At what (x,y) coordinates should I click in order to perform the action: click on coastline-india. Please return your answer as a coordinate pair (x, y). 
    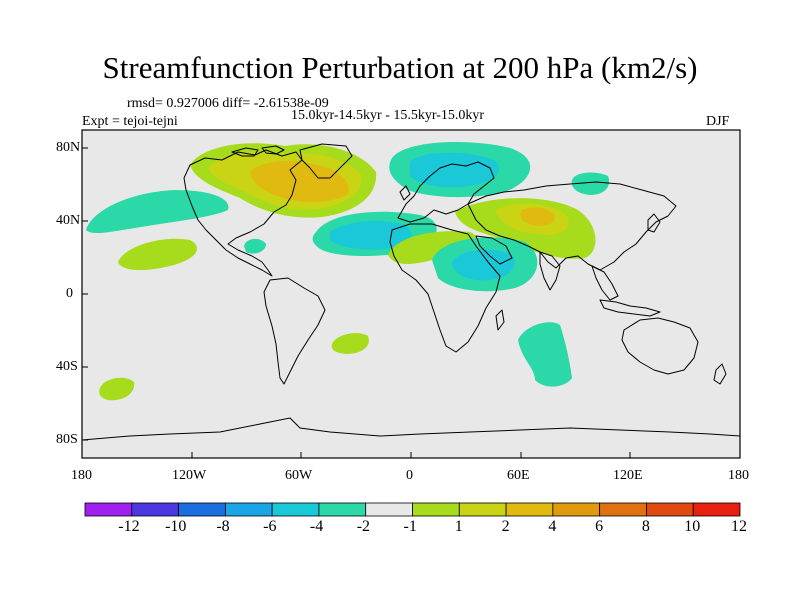
    Looking at the image, I should click on (550, 271).